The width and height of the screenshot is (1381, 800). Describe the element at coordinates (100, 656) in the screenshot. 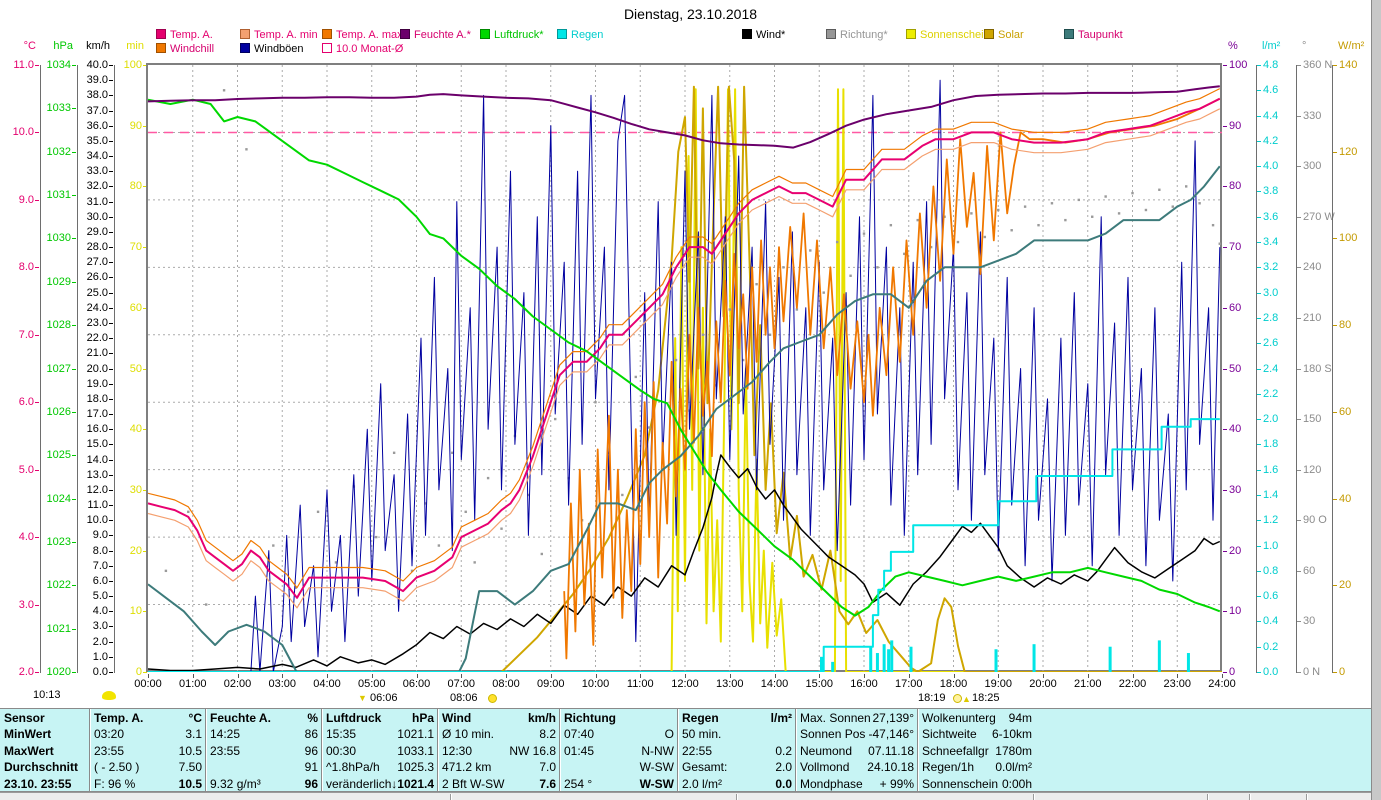

I see `axis-label-windspeed: 1.0` at that location.